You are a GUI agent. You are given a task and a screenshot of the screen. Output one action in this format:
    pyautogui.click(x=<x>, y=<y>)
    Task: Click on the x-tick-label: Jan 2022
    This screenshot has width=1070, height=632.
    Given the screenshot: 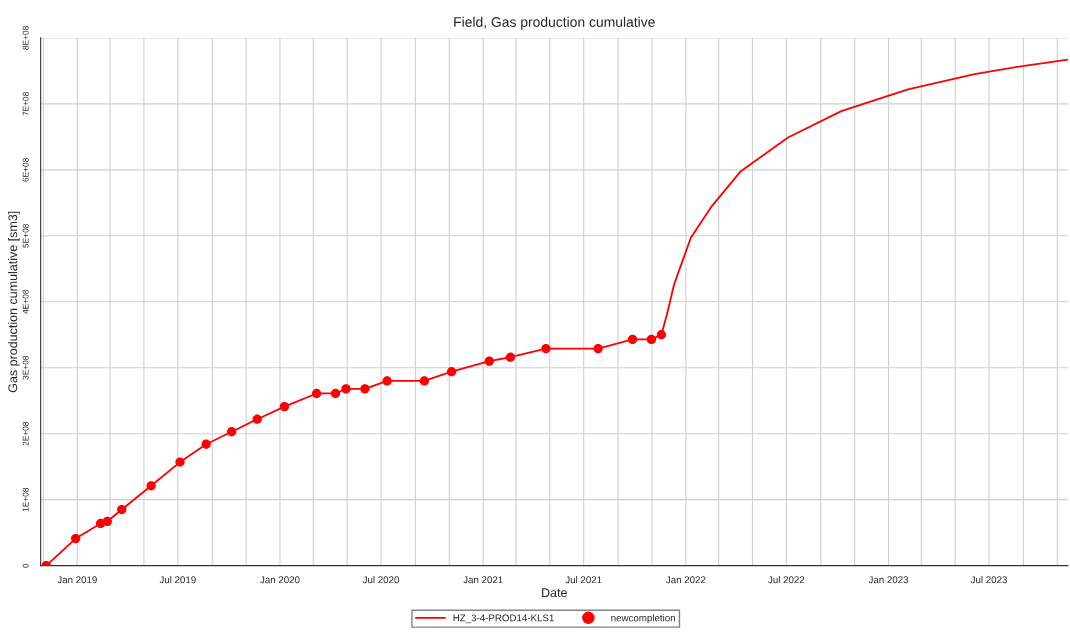 What is the action you would take?
    pyautogui.click(x=686, y=580)
    